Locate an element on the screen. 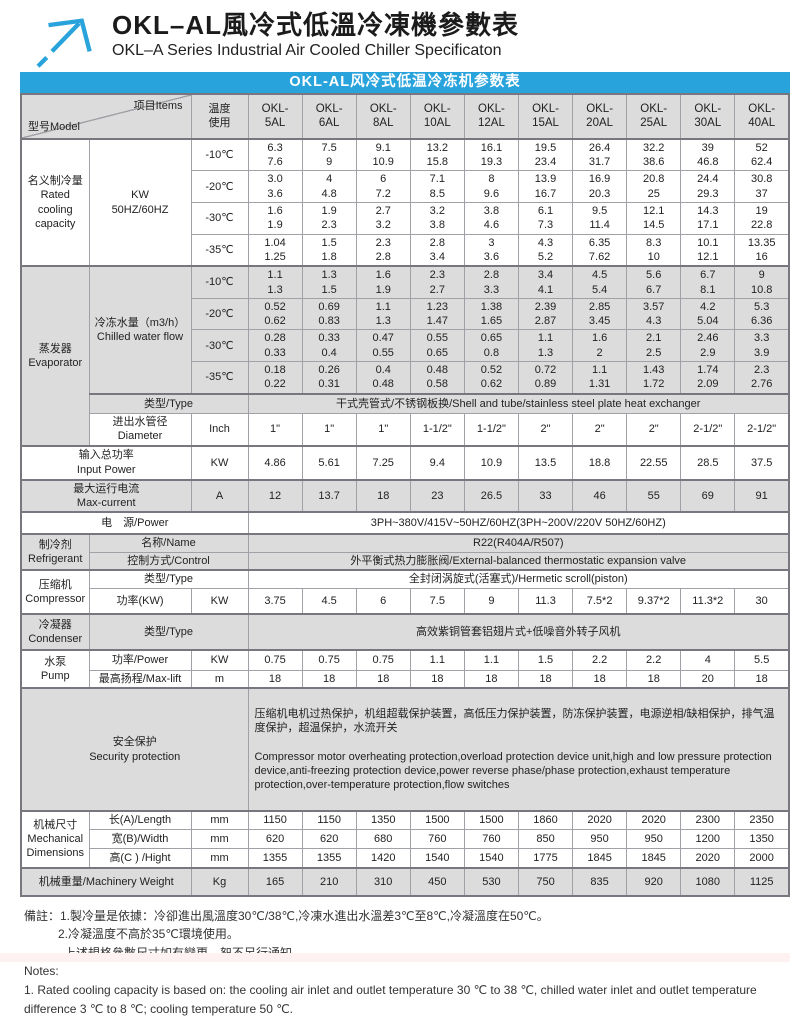  height-unit: mm is located at coordinates (219, 858).